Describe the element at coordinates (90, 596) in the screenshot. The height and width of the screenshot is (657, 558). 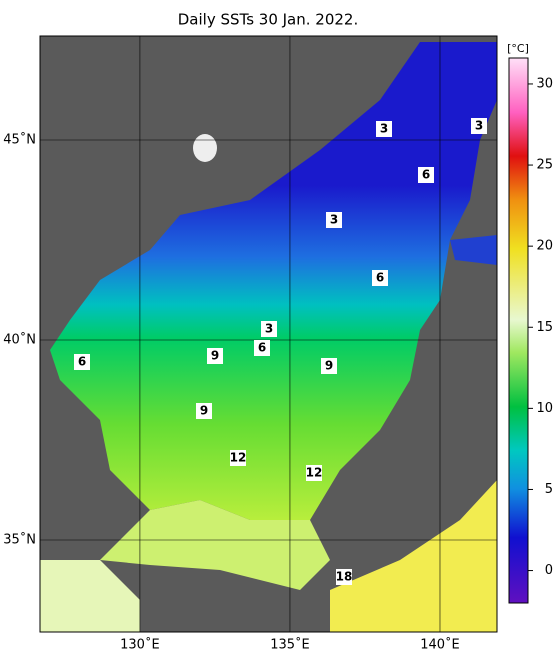
I see `east-china-sea` at that location.